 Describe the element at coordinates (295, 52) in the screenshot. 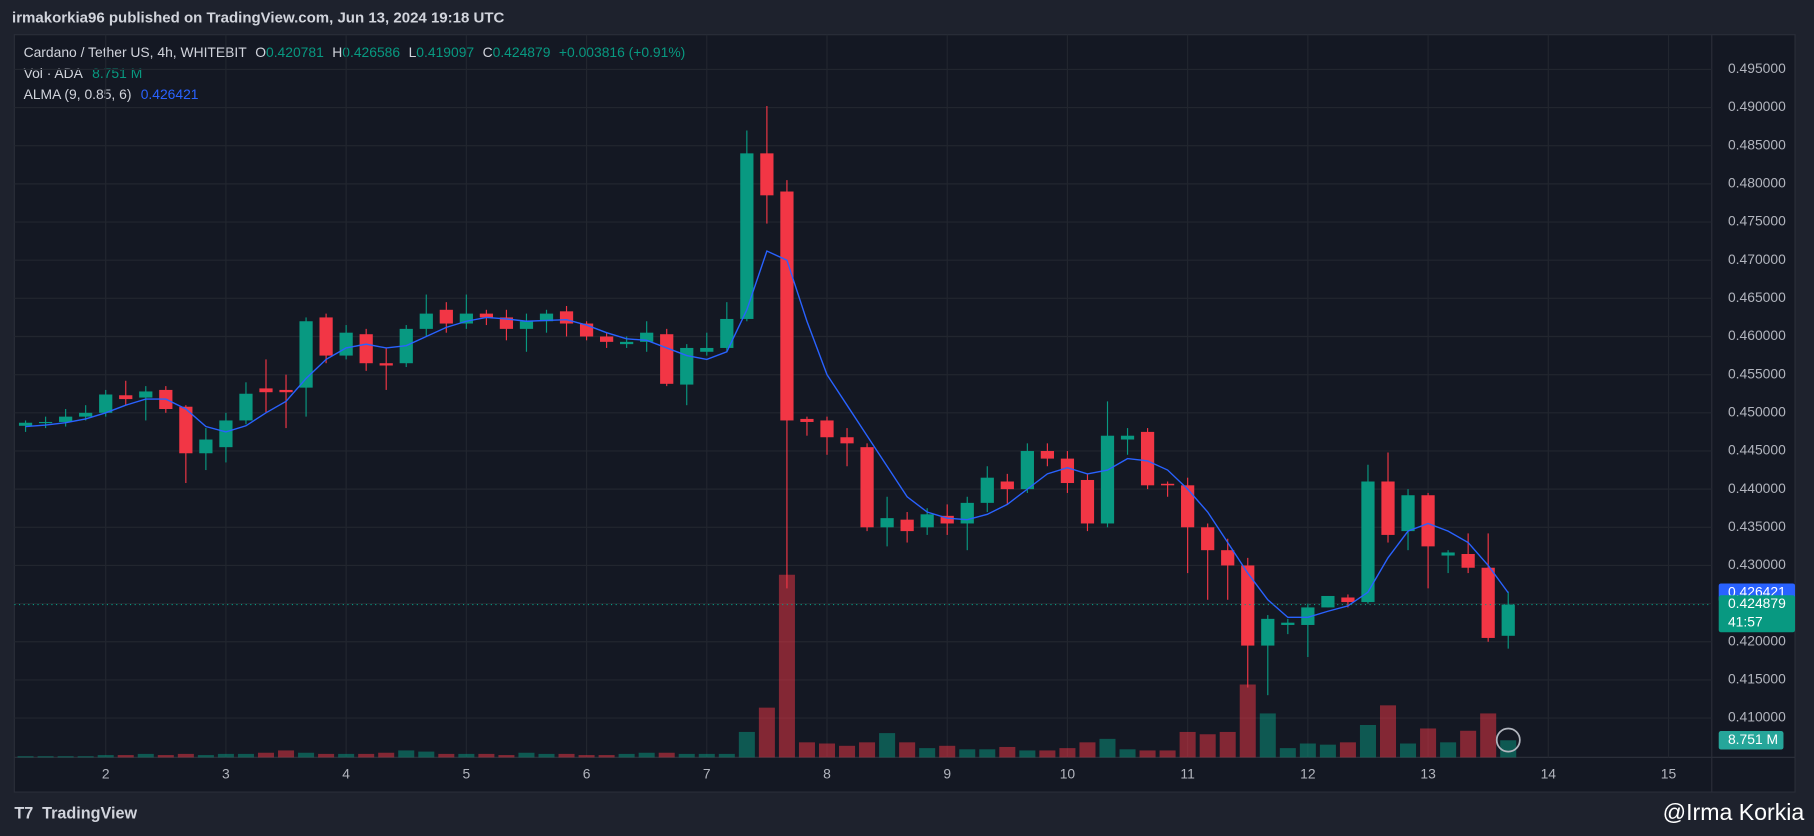

I see `open-value: 0.420781` at that location.